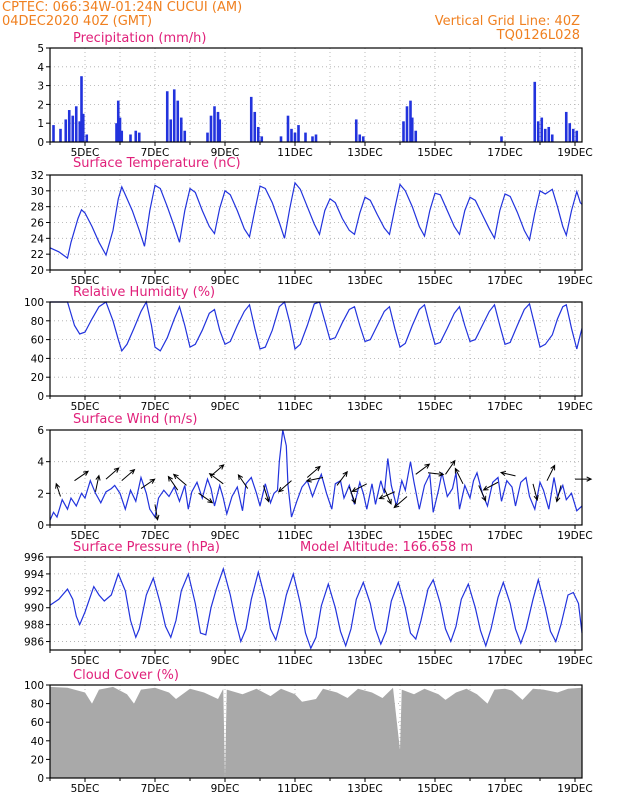  Describe the element at coordinates (34, 686) in the screenshot. I see `y-tick-label: 100` at that location.